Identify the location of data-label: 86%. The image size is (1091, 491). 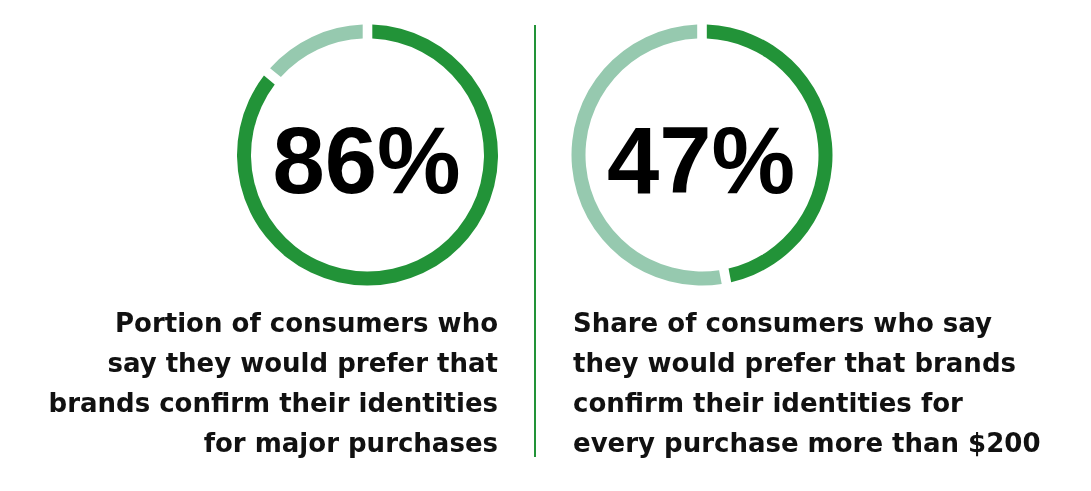
(366, 160).